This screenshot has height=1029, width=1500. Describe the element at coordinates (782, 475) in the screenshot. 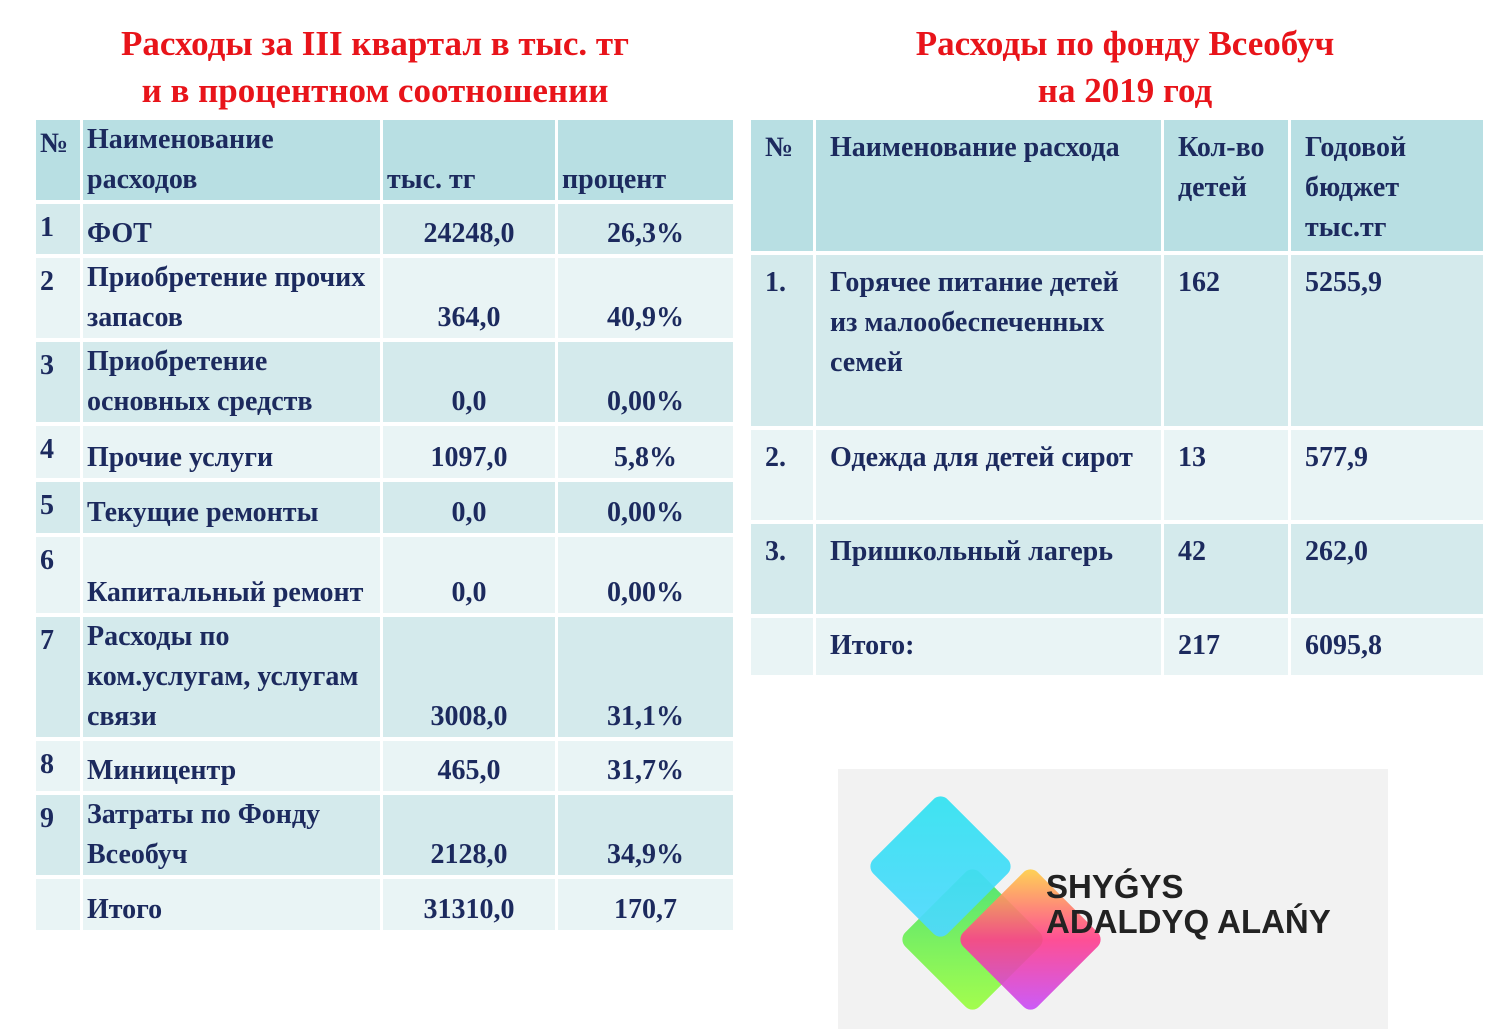

I see `table-cell: 2.` at that location.